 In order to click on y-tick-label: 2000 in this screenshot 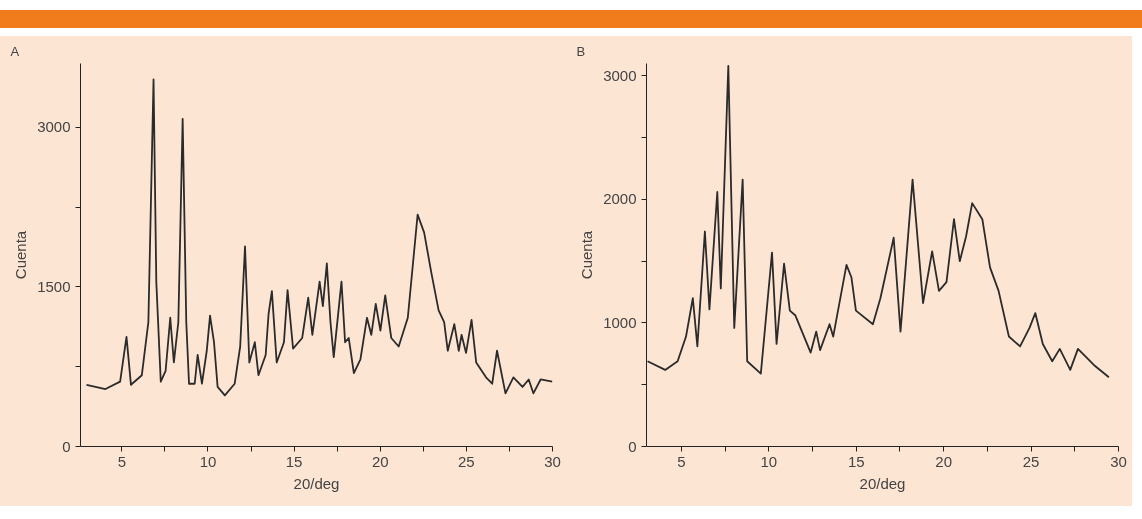, I will do `click(620, 199)`.